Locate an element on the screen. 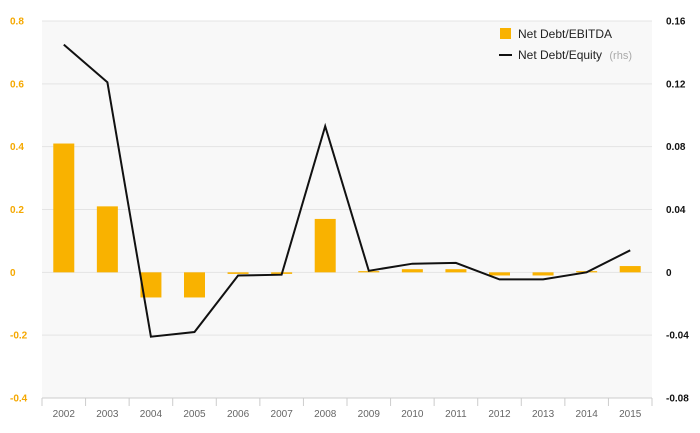  x-tick-label: 2015 is located at coordinates (630, 414).